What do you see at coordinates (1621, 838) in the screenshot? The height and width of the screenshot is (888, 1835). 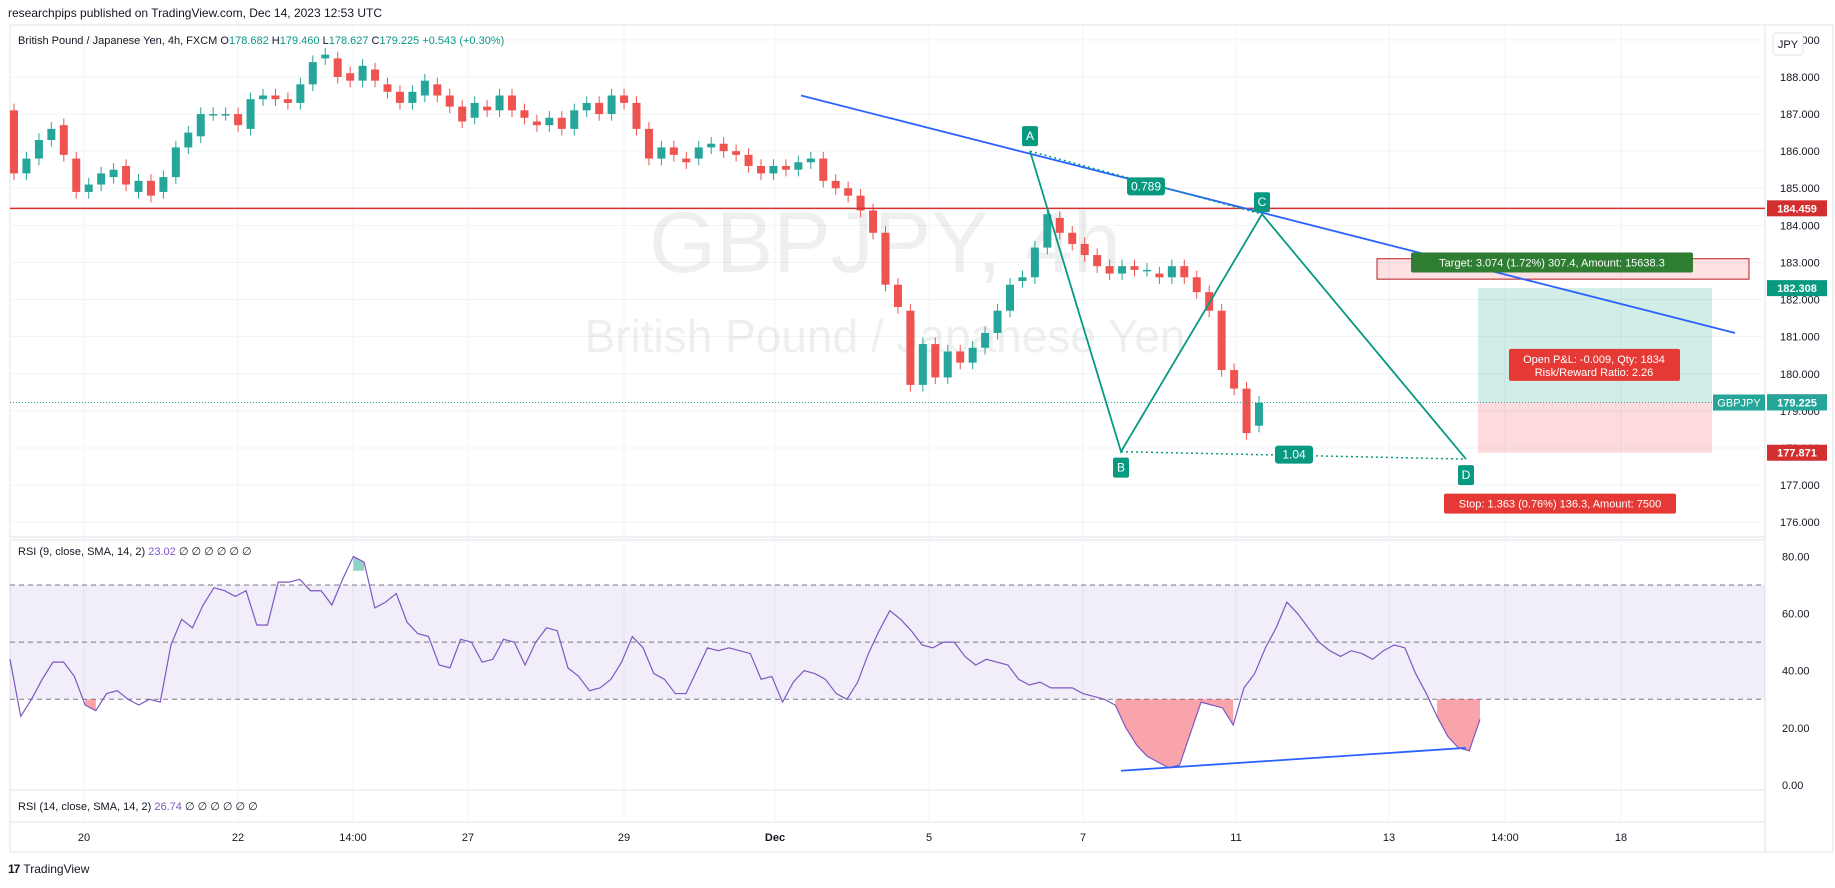 I see `time-tick-label: 18` at bounding box center [1621, 838].